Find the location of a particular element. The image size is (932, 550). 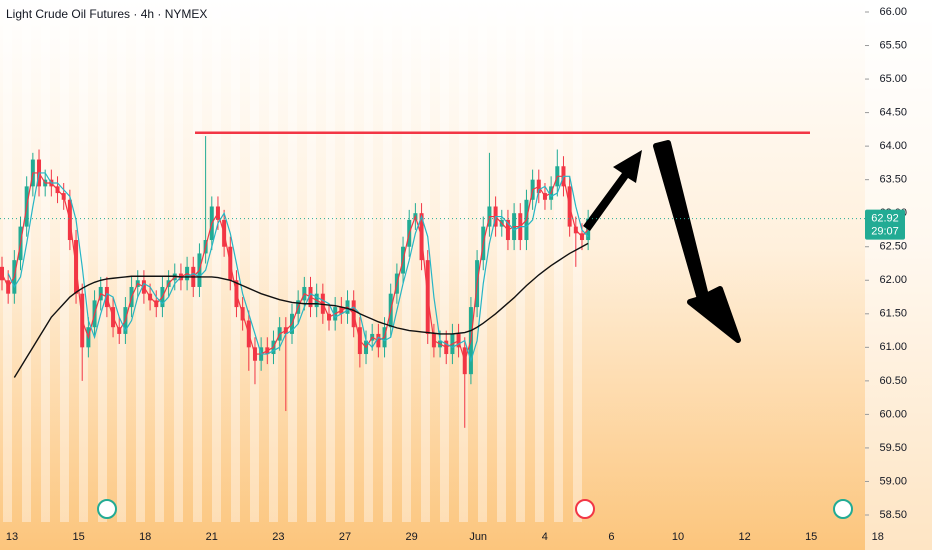

arrow-down is located at coordinates (697, 241).